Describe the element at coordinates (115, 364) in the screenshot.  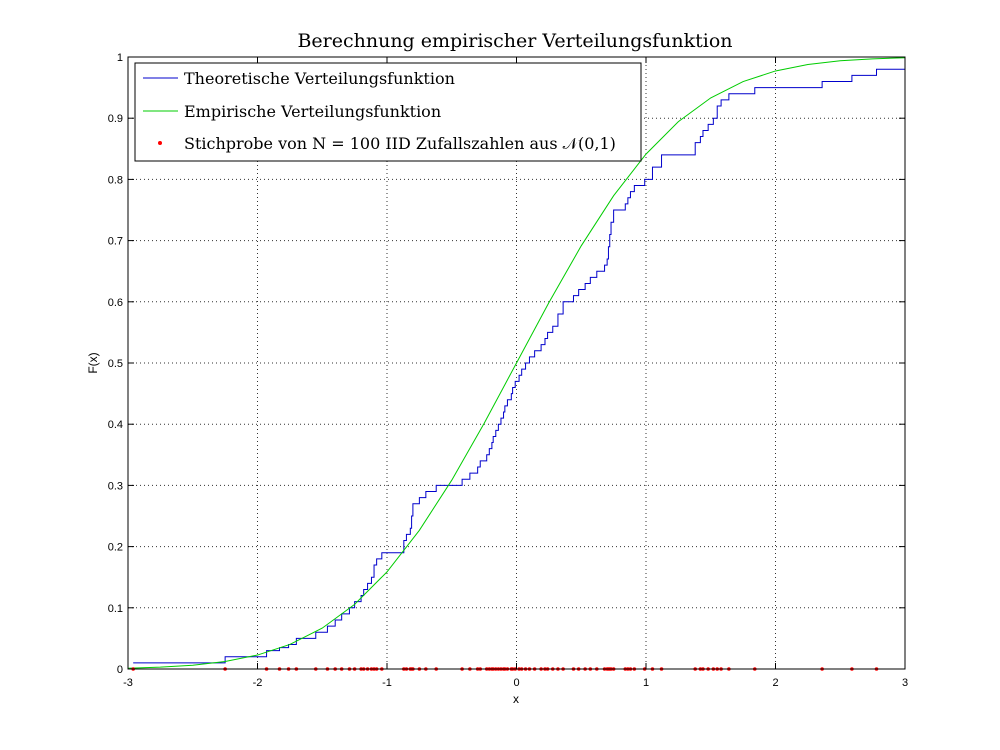
I see `y-tick-label: 0.5` at that location.